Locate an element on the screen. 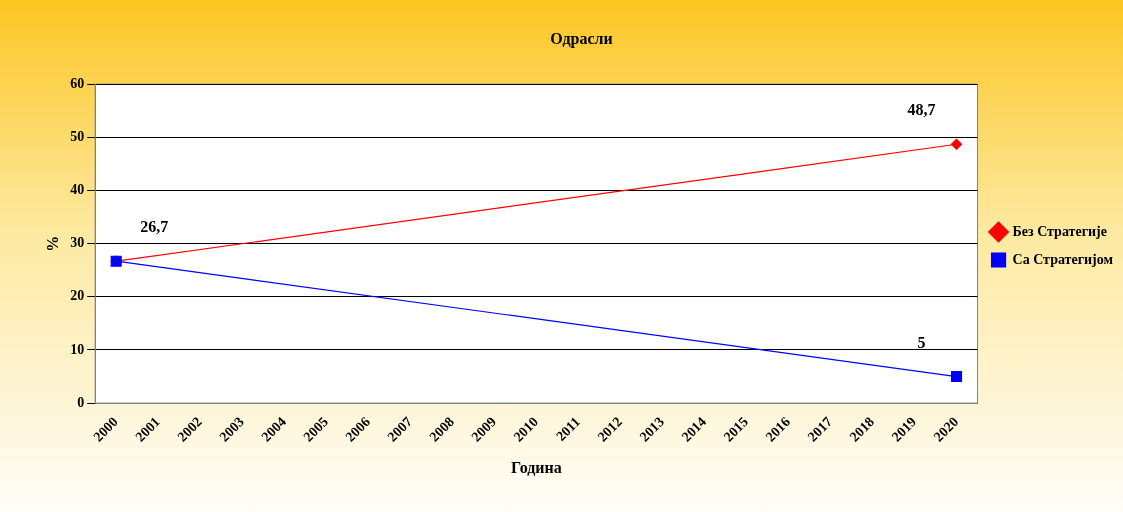 Image resolution: width=1123 pixels, height=512 pixels. y-tick-label: 0 is located at coordinates (81, 402).